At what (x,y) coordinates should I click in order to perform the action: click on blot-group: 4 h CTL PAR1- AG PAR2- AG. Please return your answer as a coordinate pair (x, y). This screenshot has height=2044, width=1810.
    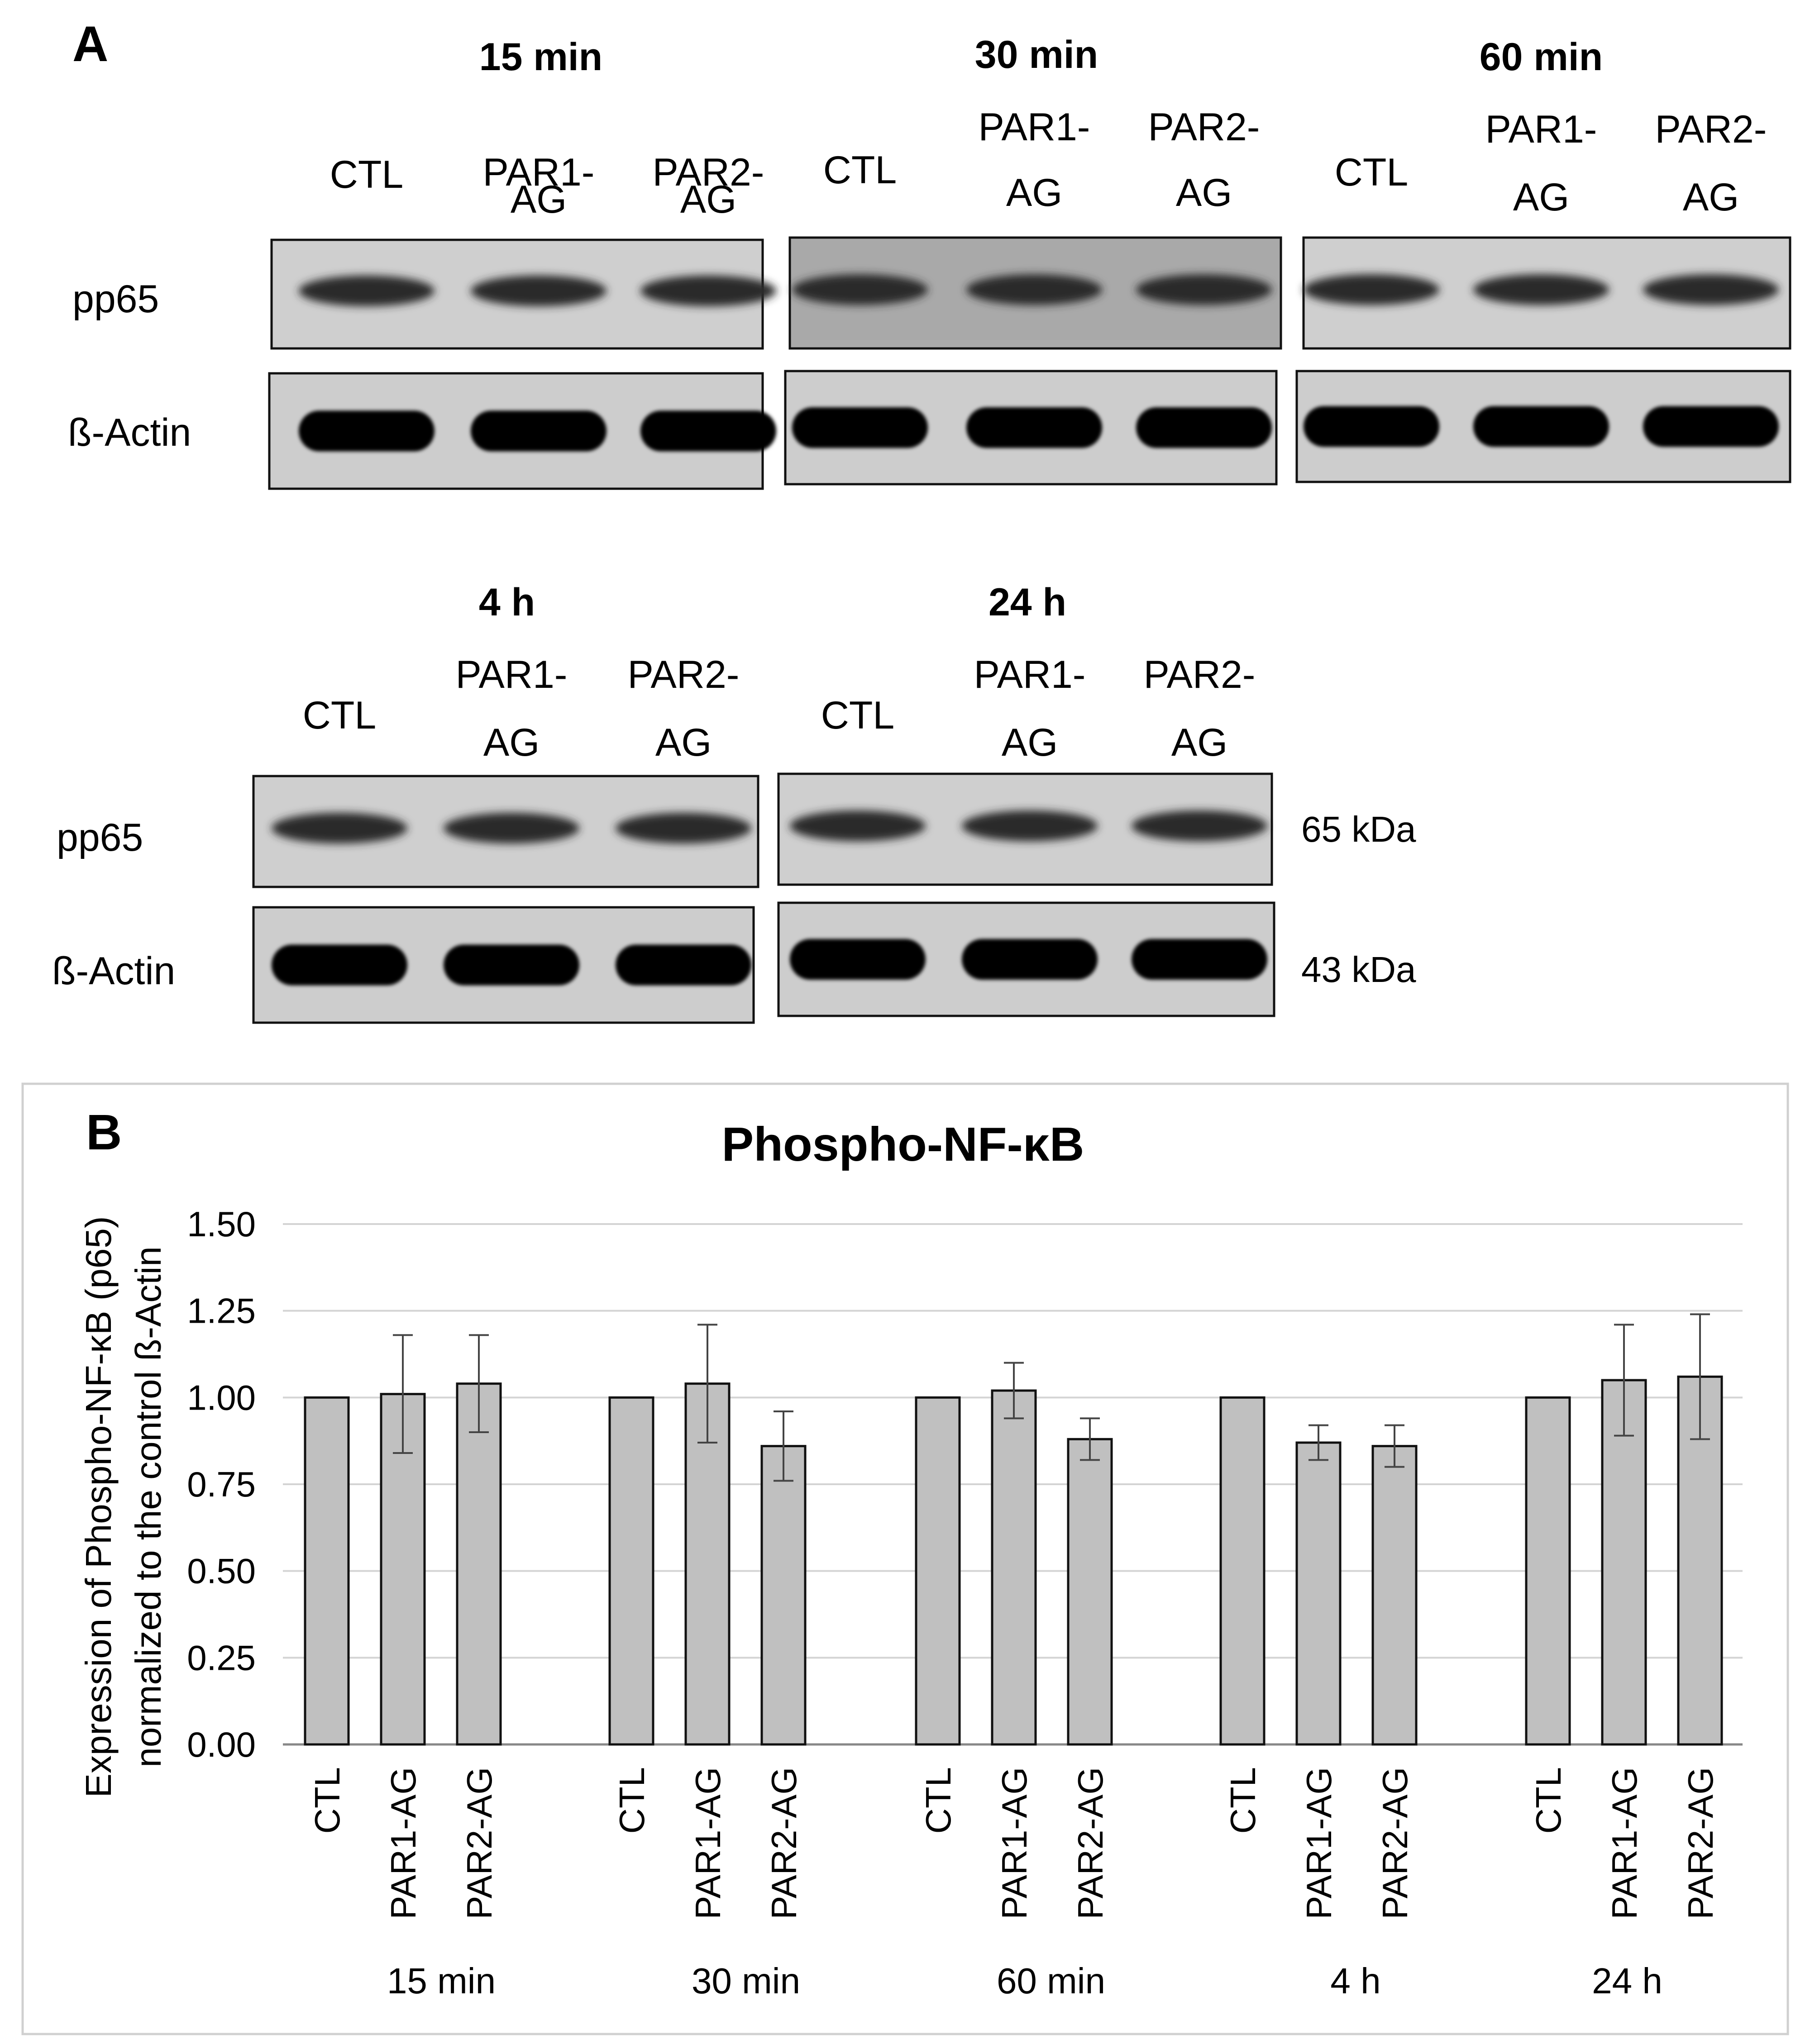
    Looking at the image, I should click on (505, 802).